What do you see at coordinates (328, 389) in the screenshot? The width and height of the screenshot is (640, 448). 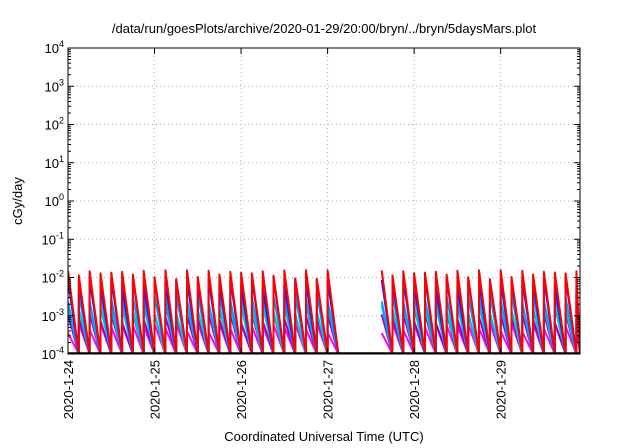 I see `x-tick-label: 2020-1-27` at bounding box center [328, 389].